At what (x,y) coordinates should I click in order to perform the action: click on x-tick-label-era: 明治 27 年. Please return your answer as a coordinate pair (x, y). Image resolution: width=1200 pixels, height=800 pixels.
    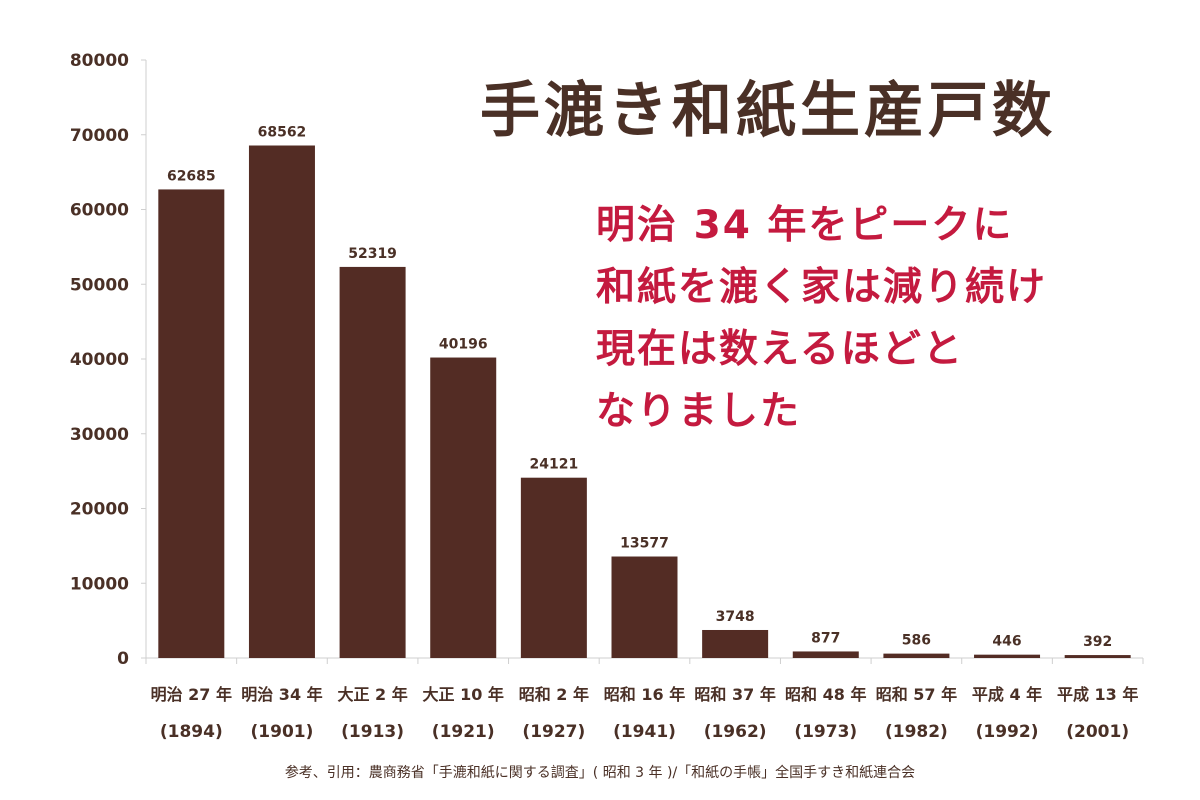
    Looking at the image, I should click on (191, 694).